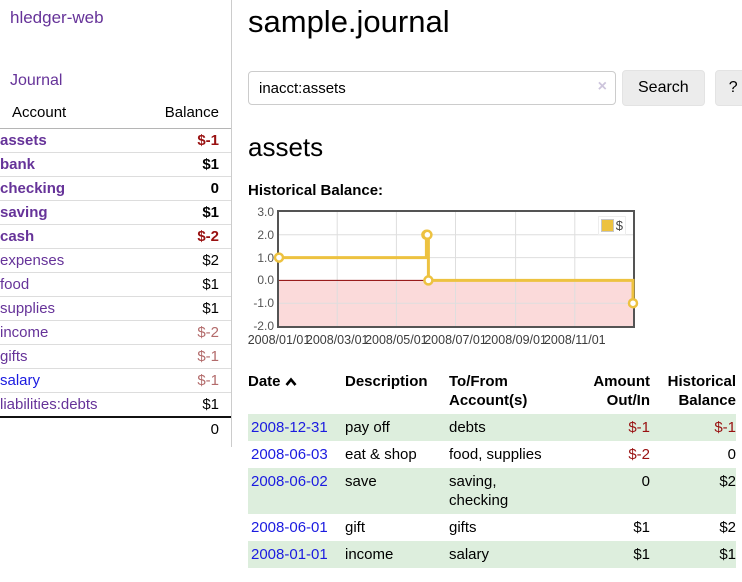 This screenshot has height=582, width=742. What do you see at coordinates (24, 332) in the screenshot?
I see `account-link-income: income` at bounding box center [24, 332].